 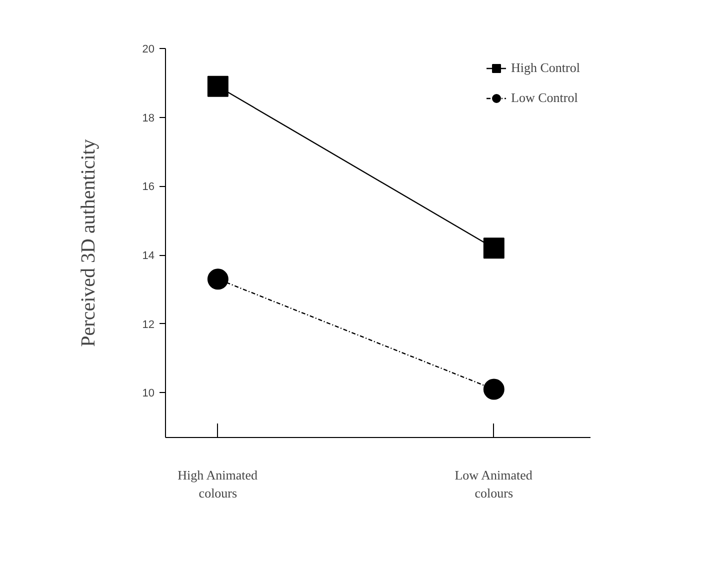 What do you see at coordinates (148, 50) in the screenshot?
I see `y-tick-label: 20` at bounding box center [148, 50].